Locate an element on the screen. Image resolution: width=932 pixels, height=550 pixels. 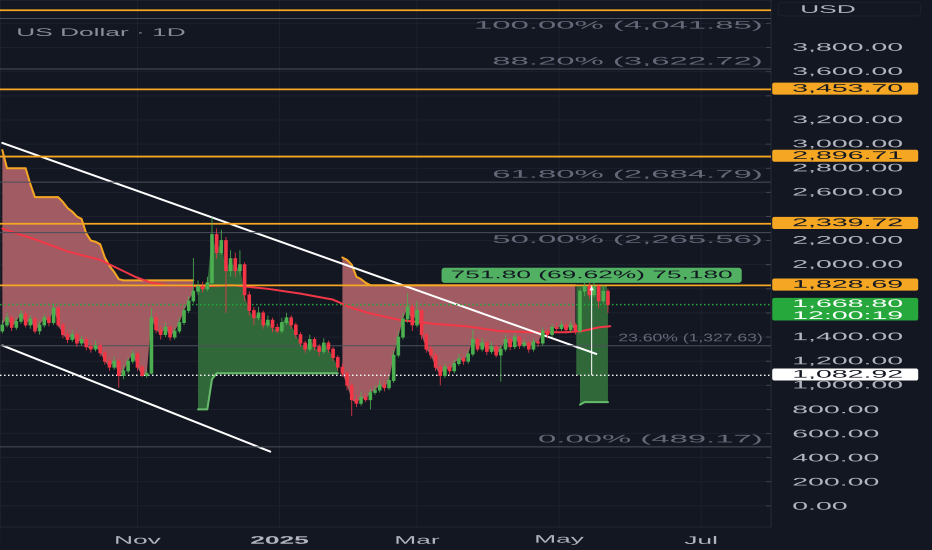
y-axis-title: USD is located at coordinates (828, 9).